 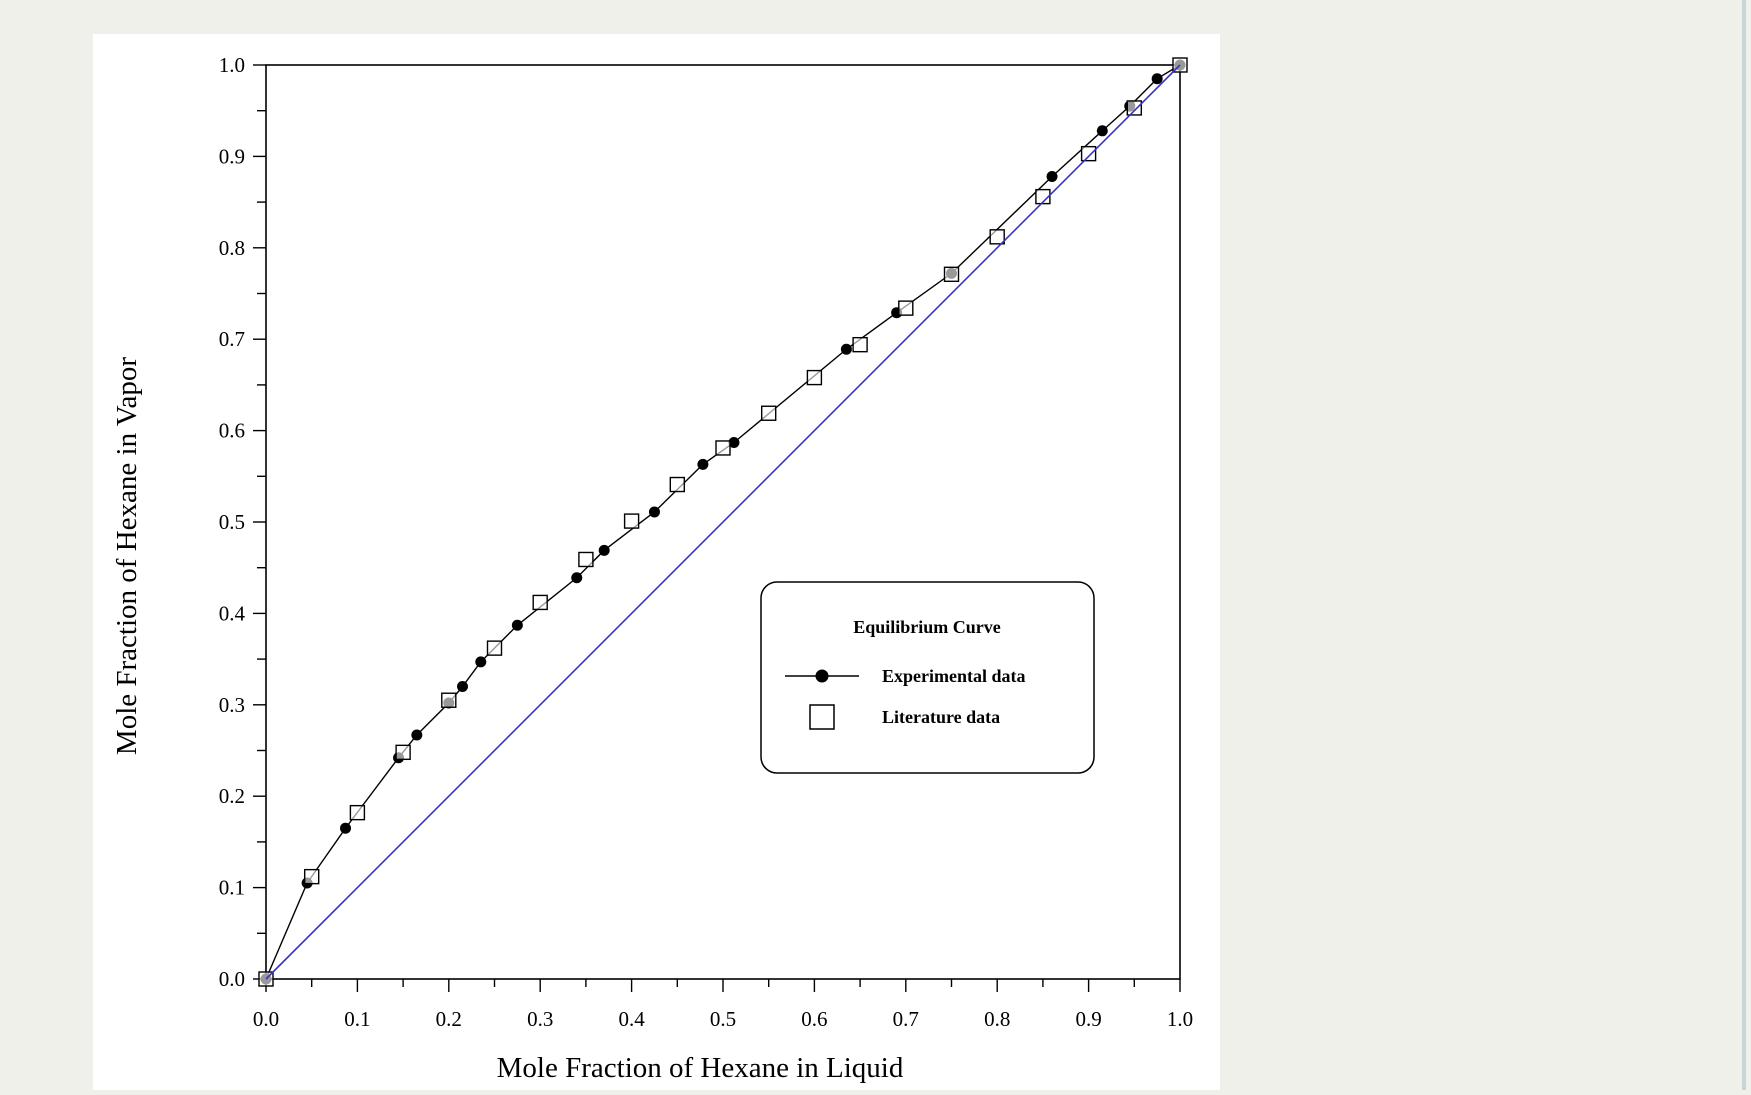 I want to click on legend-box, so click(x=927, y=677).